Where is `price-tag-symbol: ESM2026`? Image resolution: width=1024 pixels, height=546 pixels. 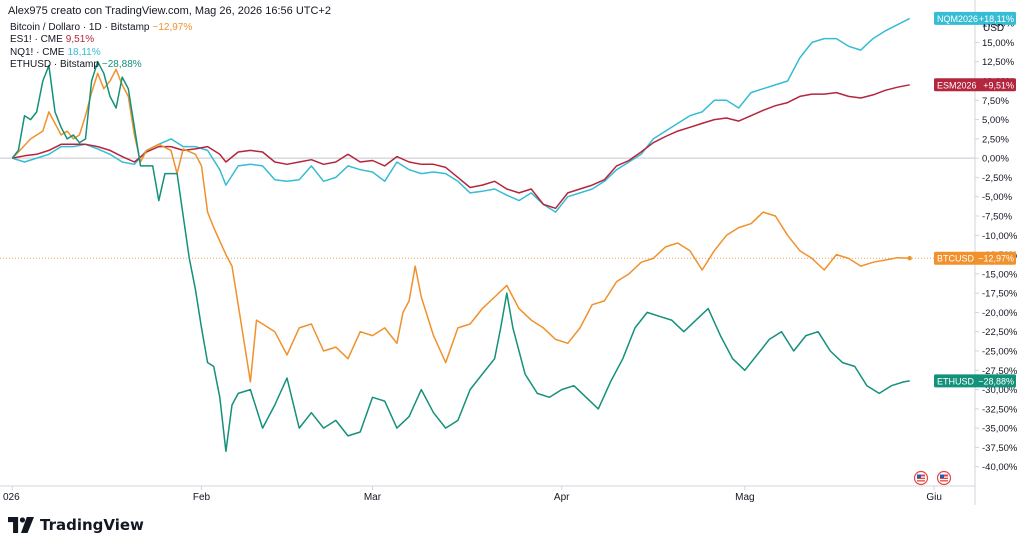
price-tag-symbol: ESM2026 is located at coordinates (957, 85).